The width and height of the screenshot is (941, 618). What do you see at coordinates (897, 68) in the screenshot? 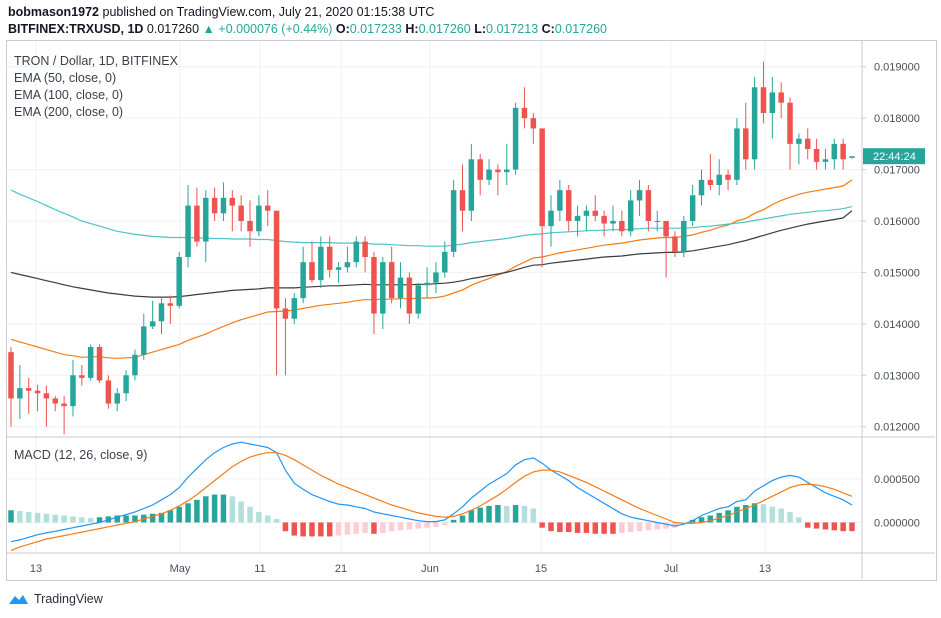
I see `price-tick-label: 0.019000` at bounding box center [897, 68].